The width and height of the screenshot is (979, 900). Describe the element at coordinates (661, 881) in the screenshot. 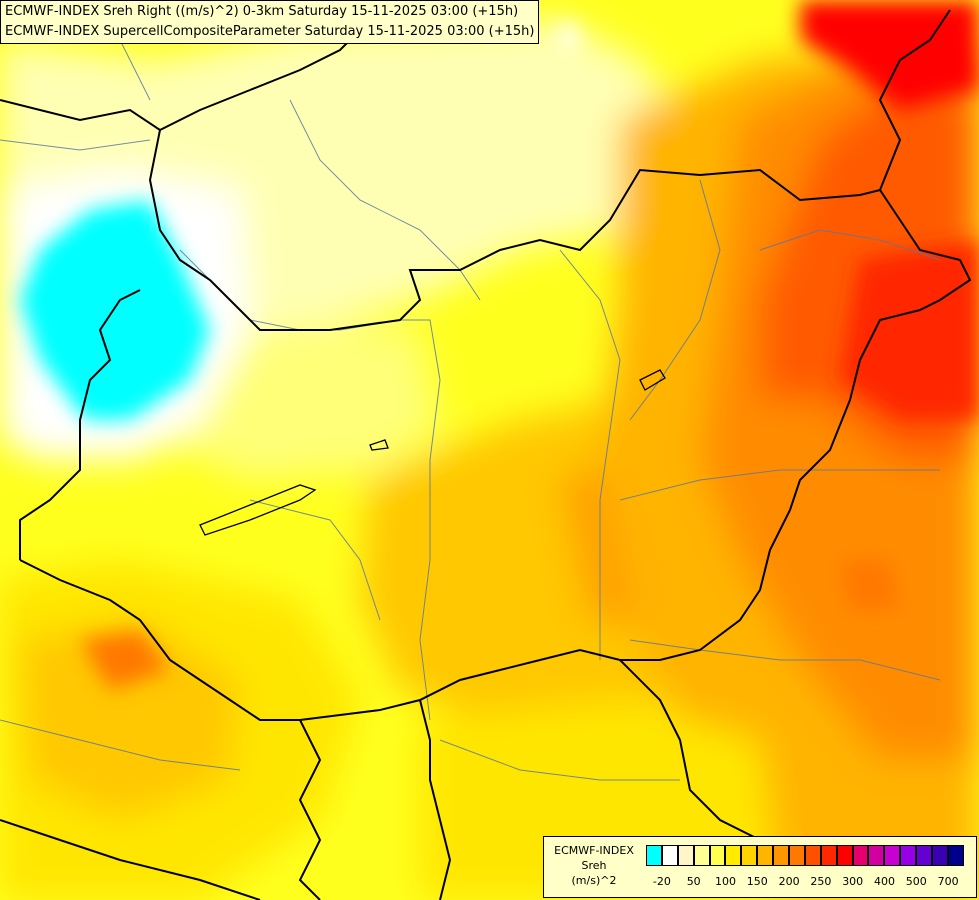

I see `legend-tick-label: -20` at that location.